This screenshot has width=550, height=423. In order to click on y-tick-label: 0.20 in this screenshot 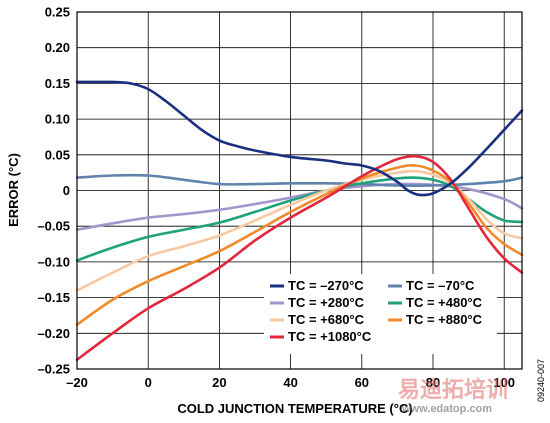, I will do `click(57, 47)`.